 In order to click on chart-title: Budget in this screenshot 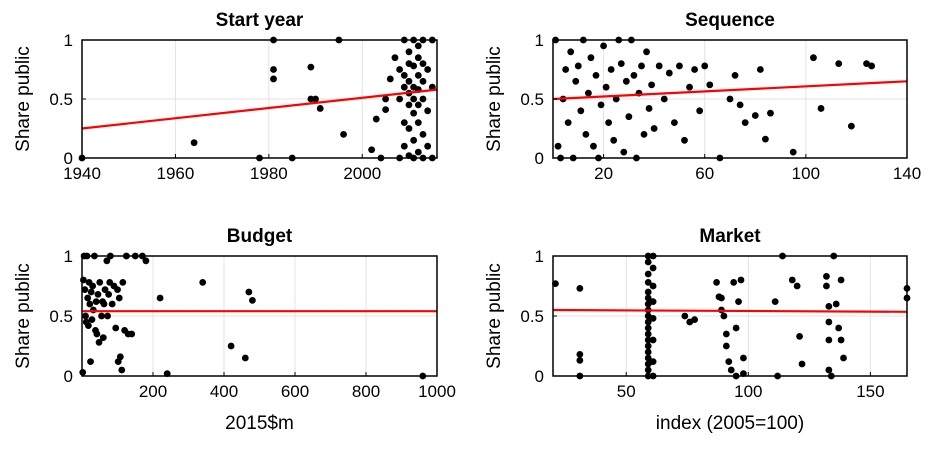, I will do `click(260, 236)`.